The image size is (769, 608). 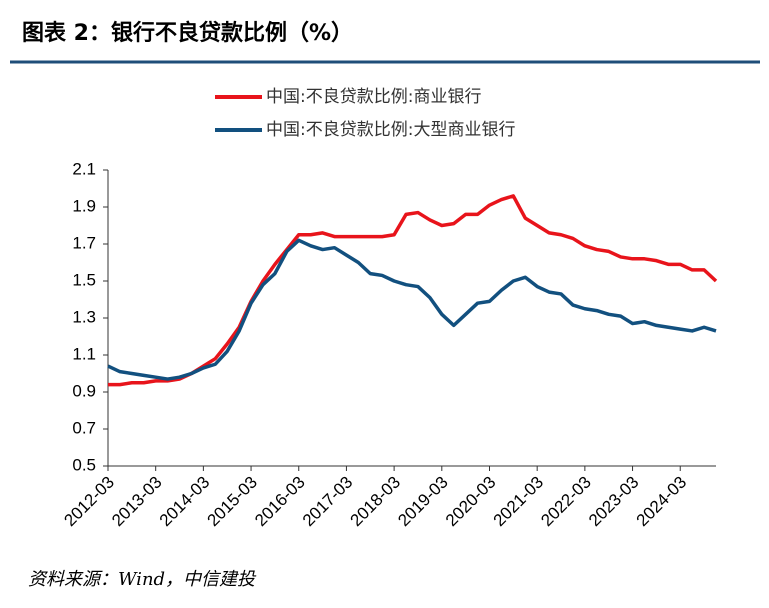 I want to click on x-tick-label: 2014-03, so click(x=185, y=502).